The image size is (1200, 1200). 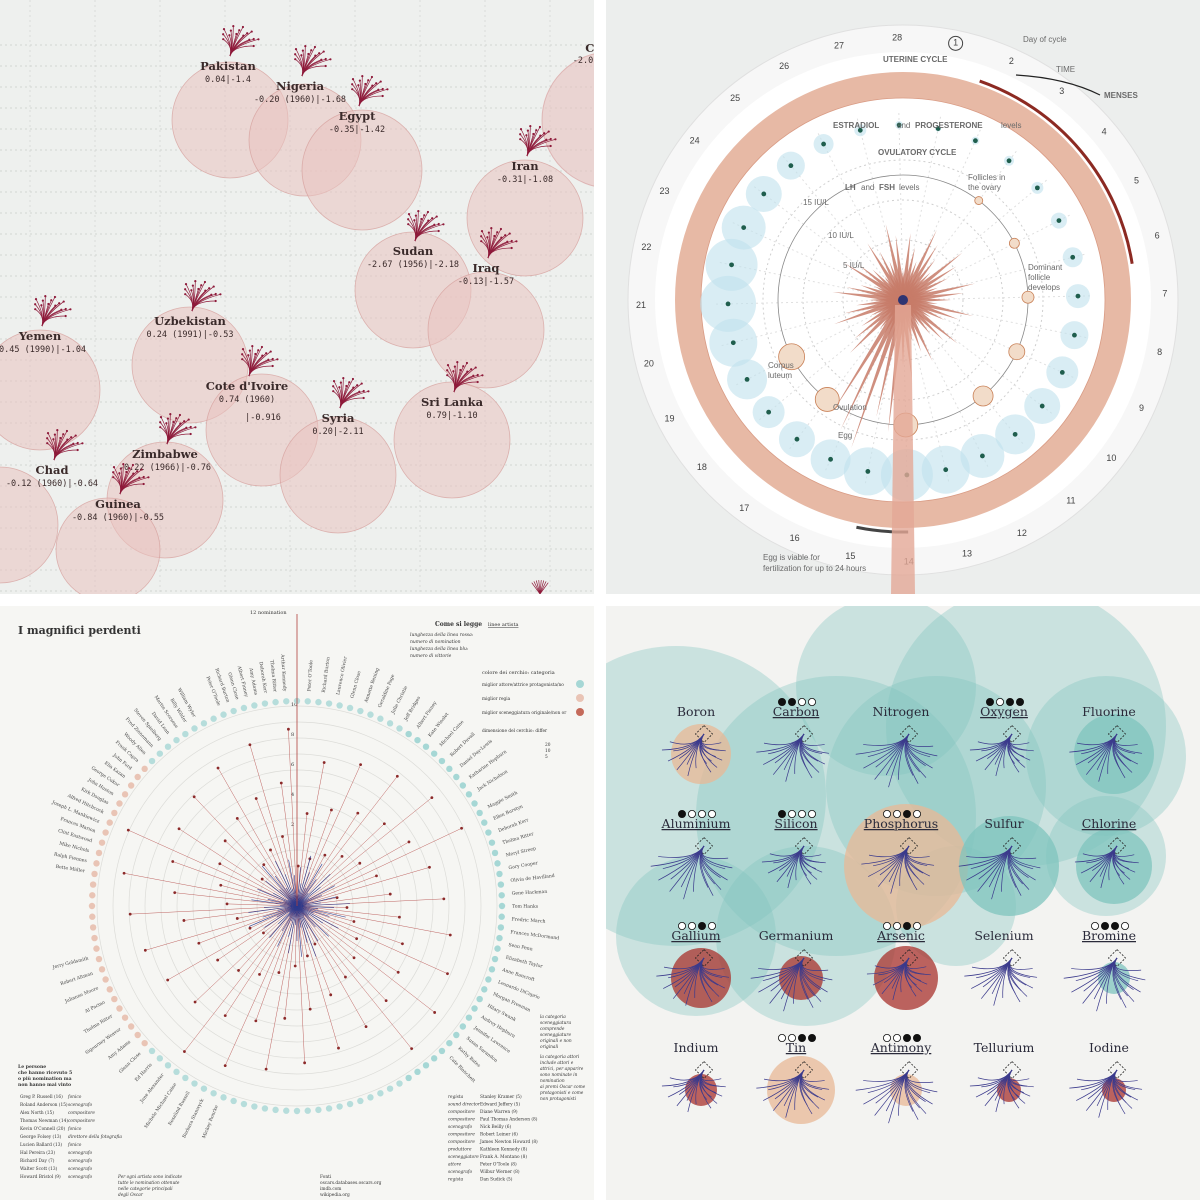 What do you see at coordinates (518, 673) in the screenshot?
I see `legend-category-title: colore dei cerchio: categoria` at bounding box center [518, 673].